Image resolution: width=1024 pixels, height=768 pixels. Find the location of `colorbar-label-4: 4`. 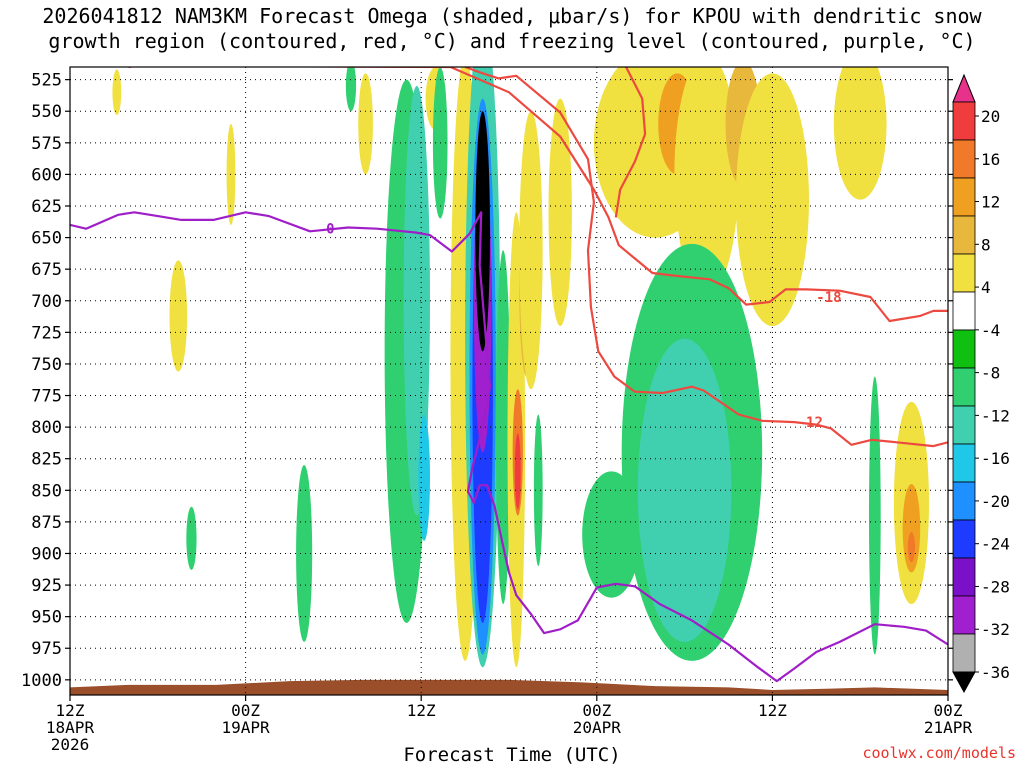

colorbar-label-4: 4 is located at coordinates (986, 287).